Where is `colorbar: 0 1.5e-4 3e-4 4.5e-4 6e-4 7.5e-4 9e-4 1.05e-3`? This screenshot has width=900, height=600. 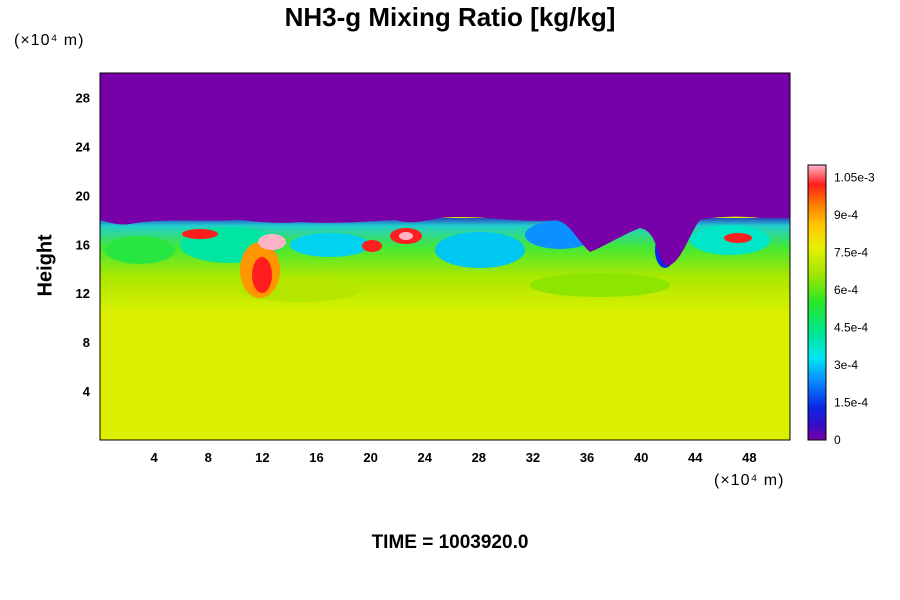
colorbar: 0 1.5e-4 3e-4 4.5e-4 6e-4 7.5e-4 9e-4 1.05e-3 is located at coordinates (841, 306).